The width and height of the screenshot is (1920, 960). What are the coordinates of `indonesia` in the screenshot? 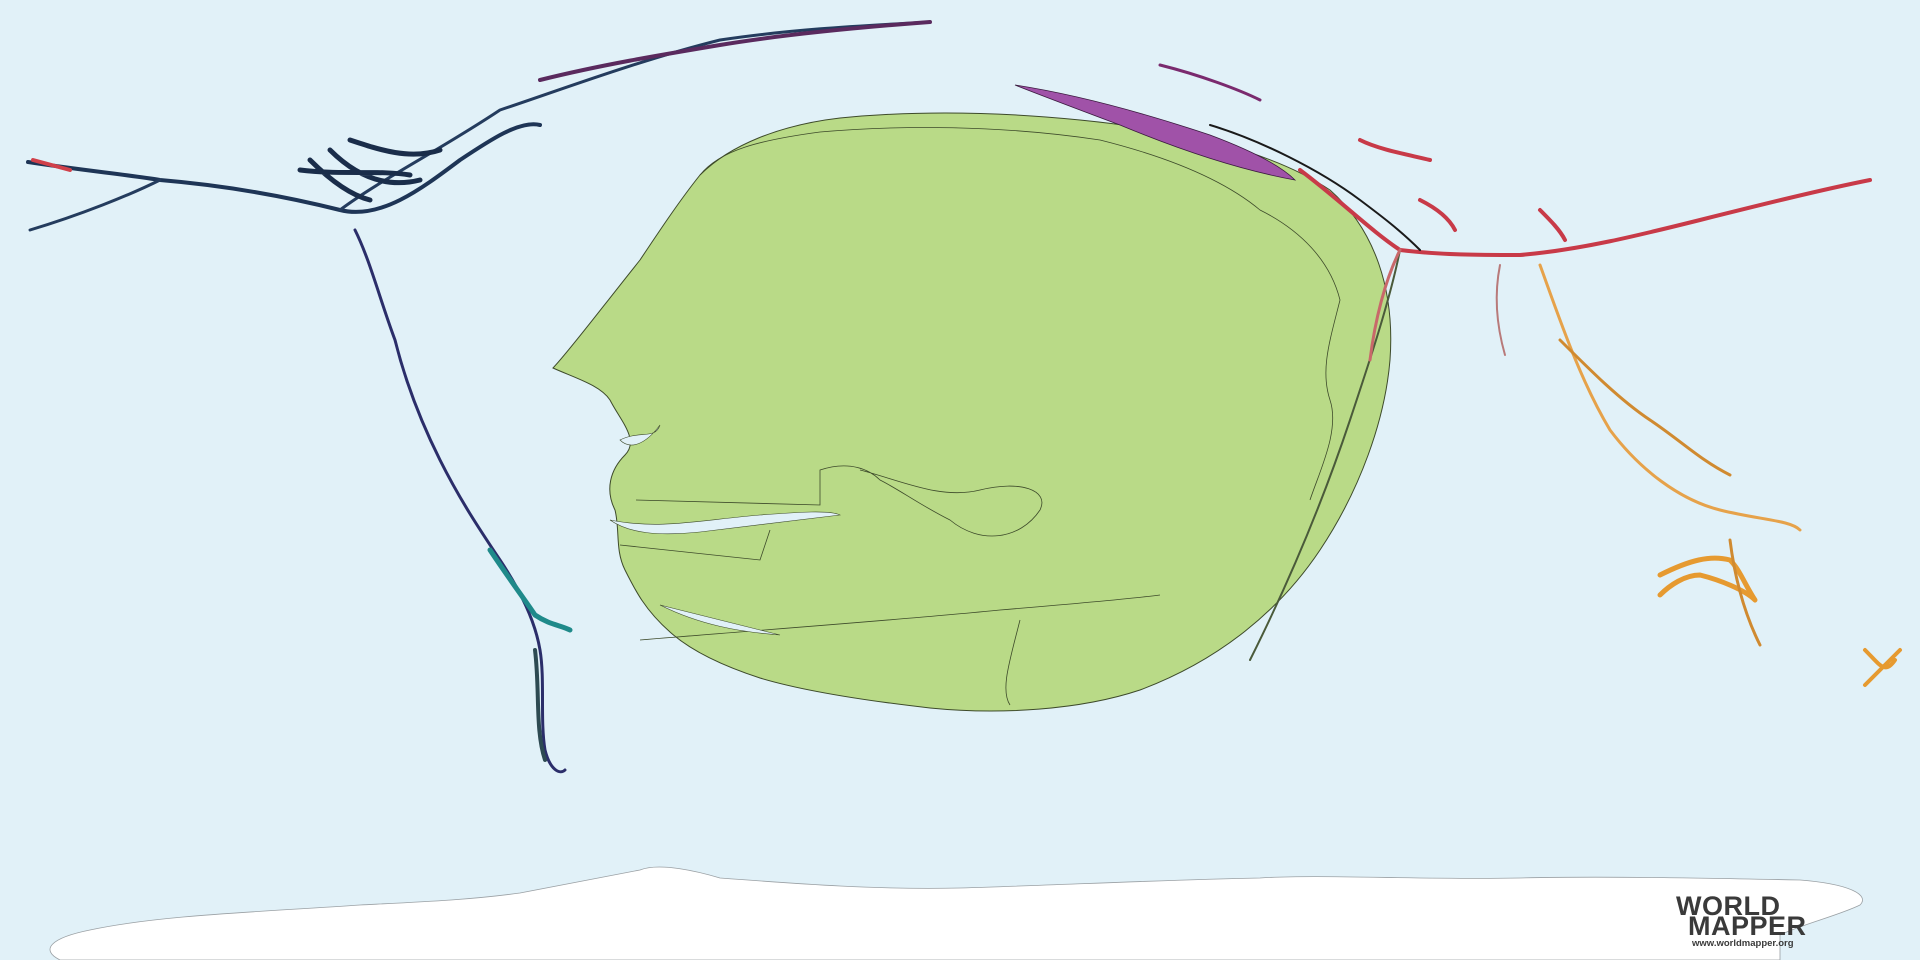 It's located at (1645, 407).